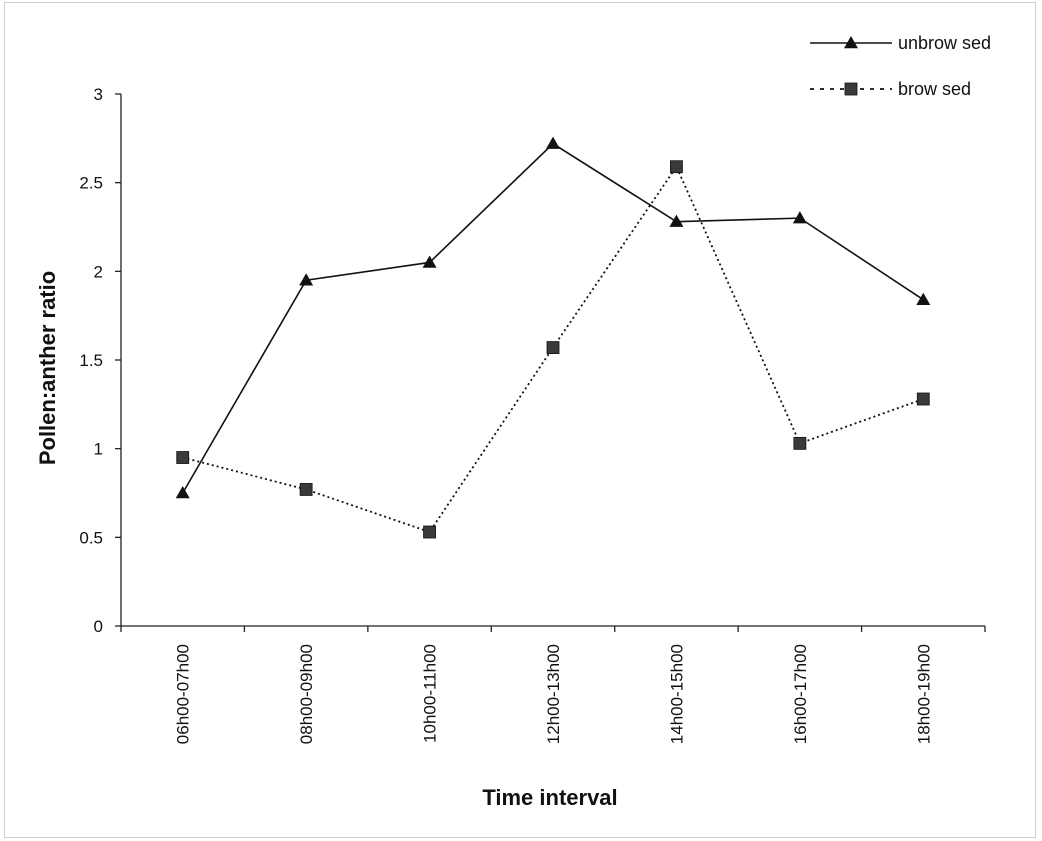  Describe the element at coordinates (944, 43) in the screenshot. I see `legend-label: unbrow sed` at that location.